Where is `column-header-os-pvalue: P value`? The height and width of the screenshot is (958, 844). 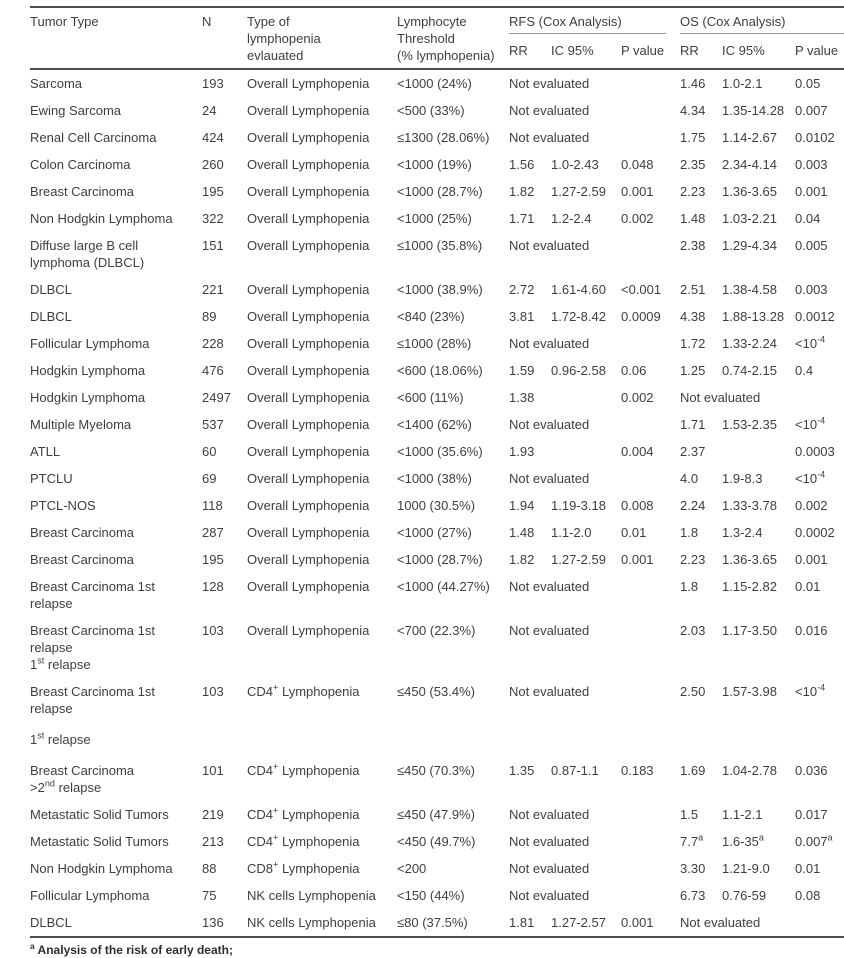 column-header-os-pvalue: P value is located at coordinates (819, 53).